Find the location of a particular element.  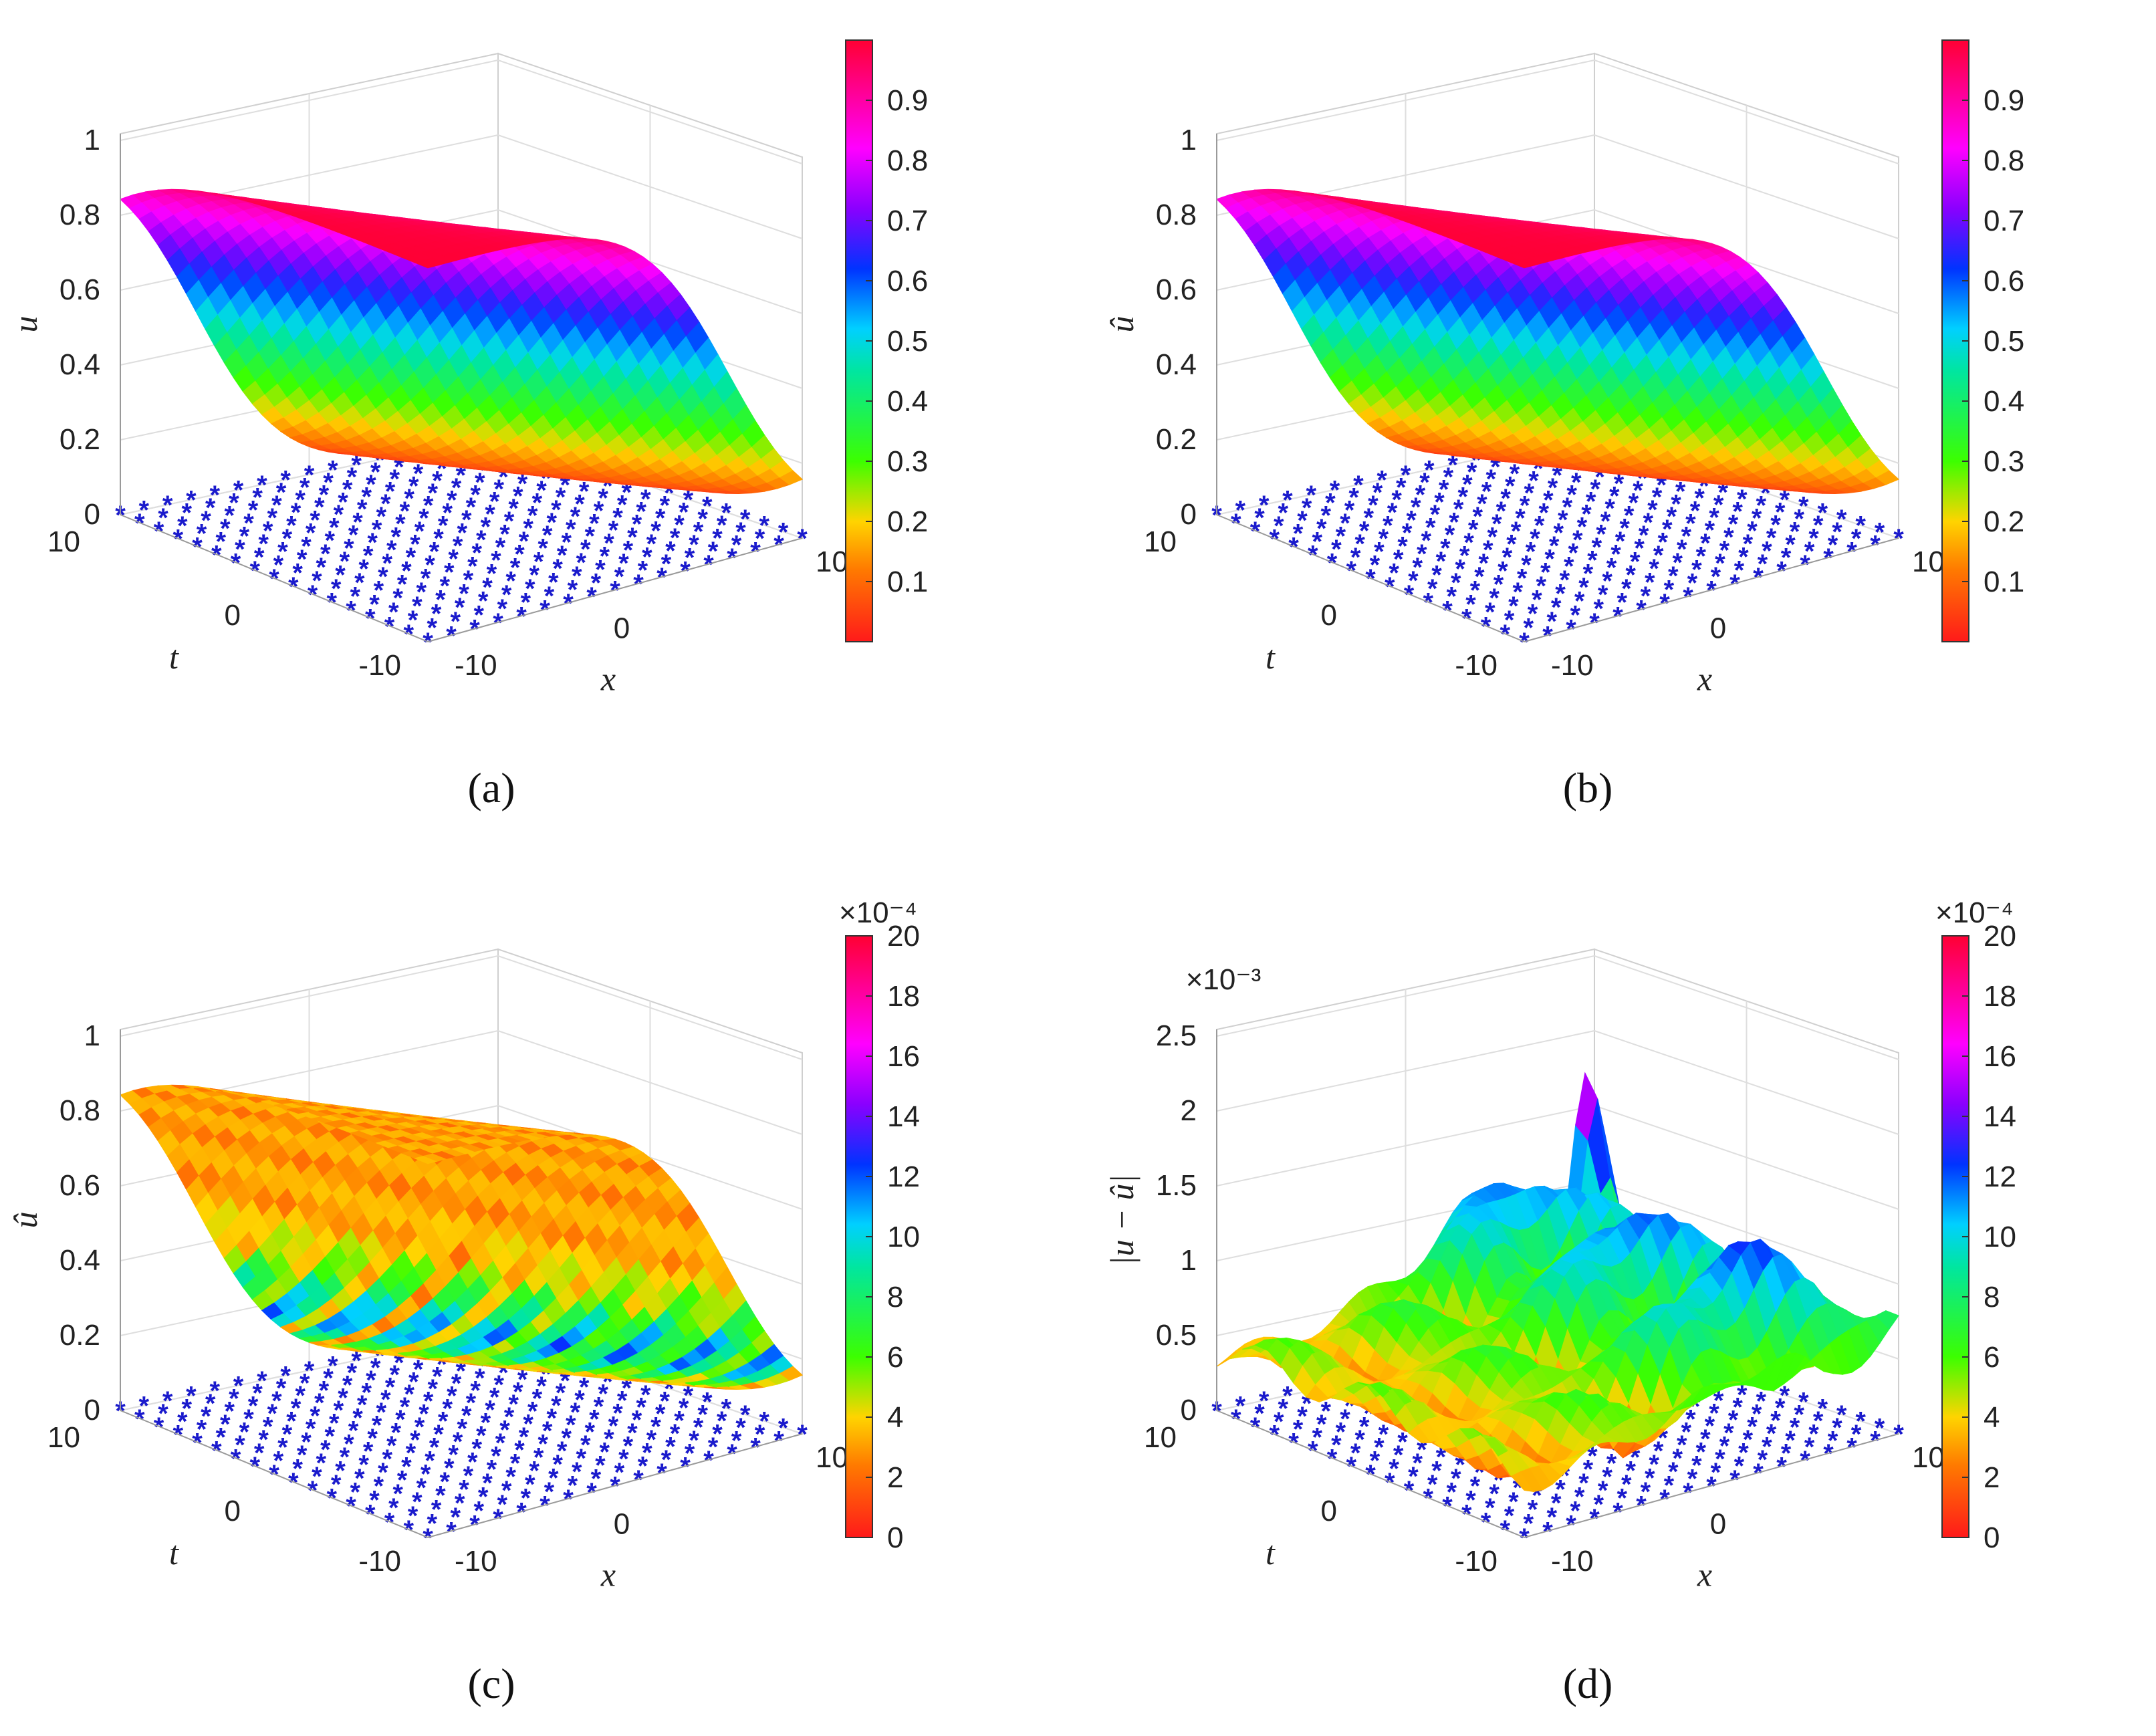

t-tick-label: 10 is located at coordinates (63, 541).